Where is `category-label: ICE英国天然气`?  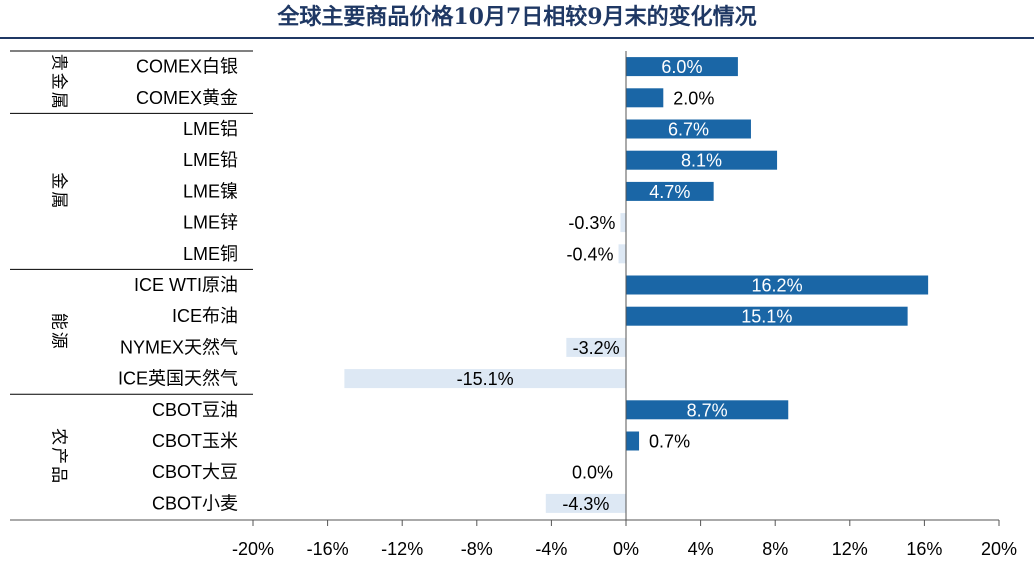 category-label: ICE英国天然气 is located at coordinates (178, 379).